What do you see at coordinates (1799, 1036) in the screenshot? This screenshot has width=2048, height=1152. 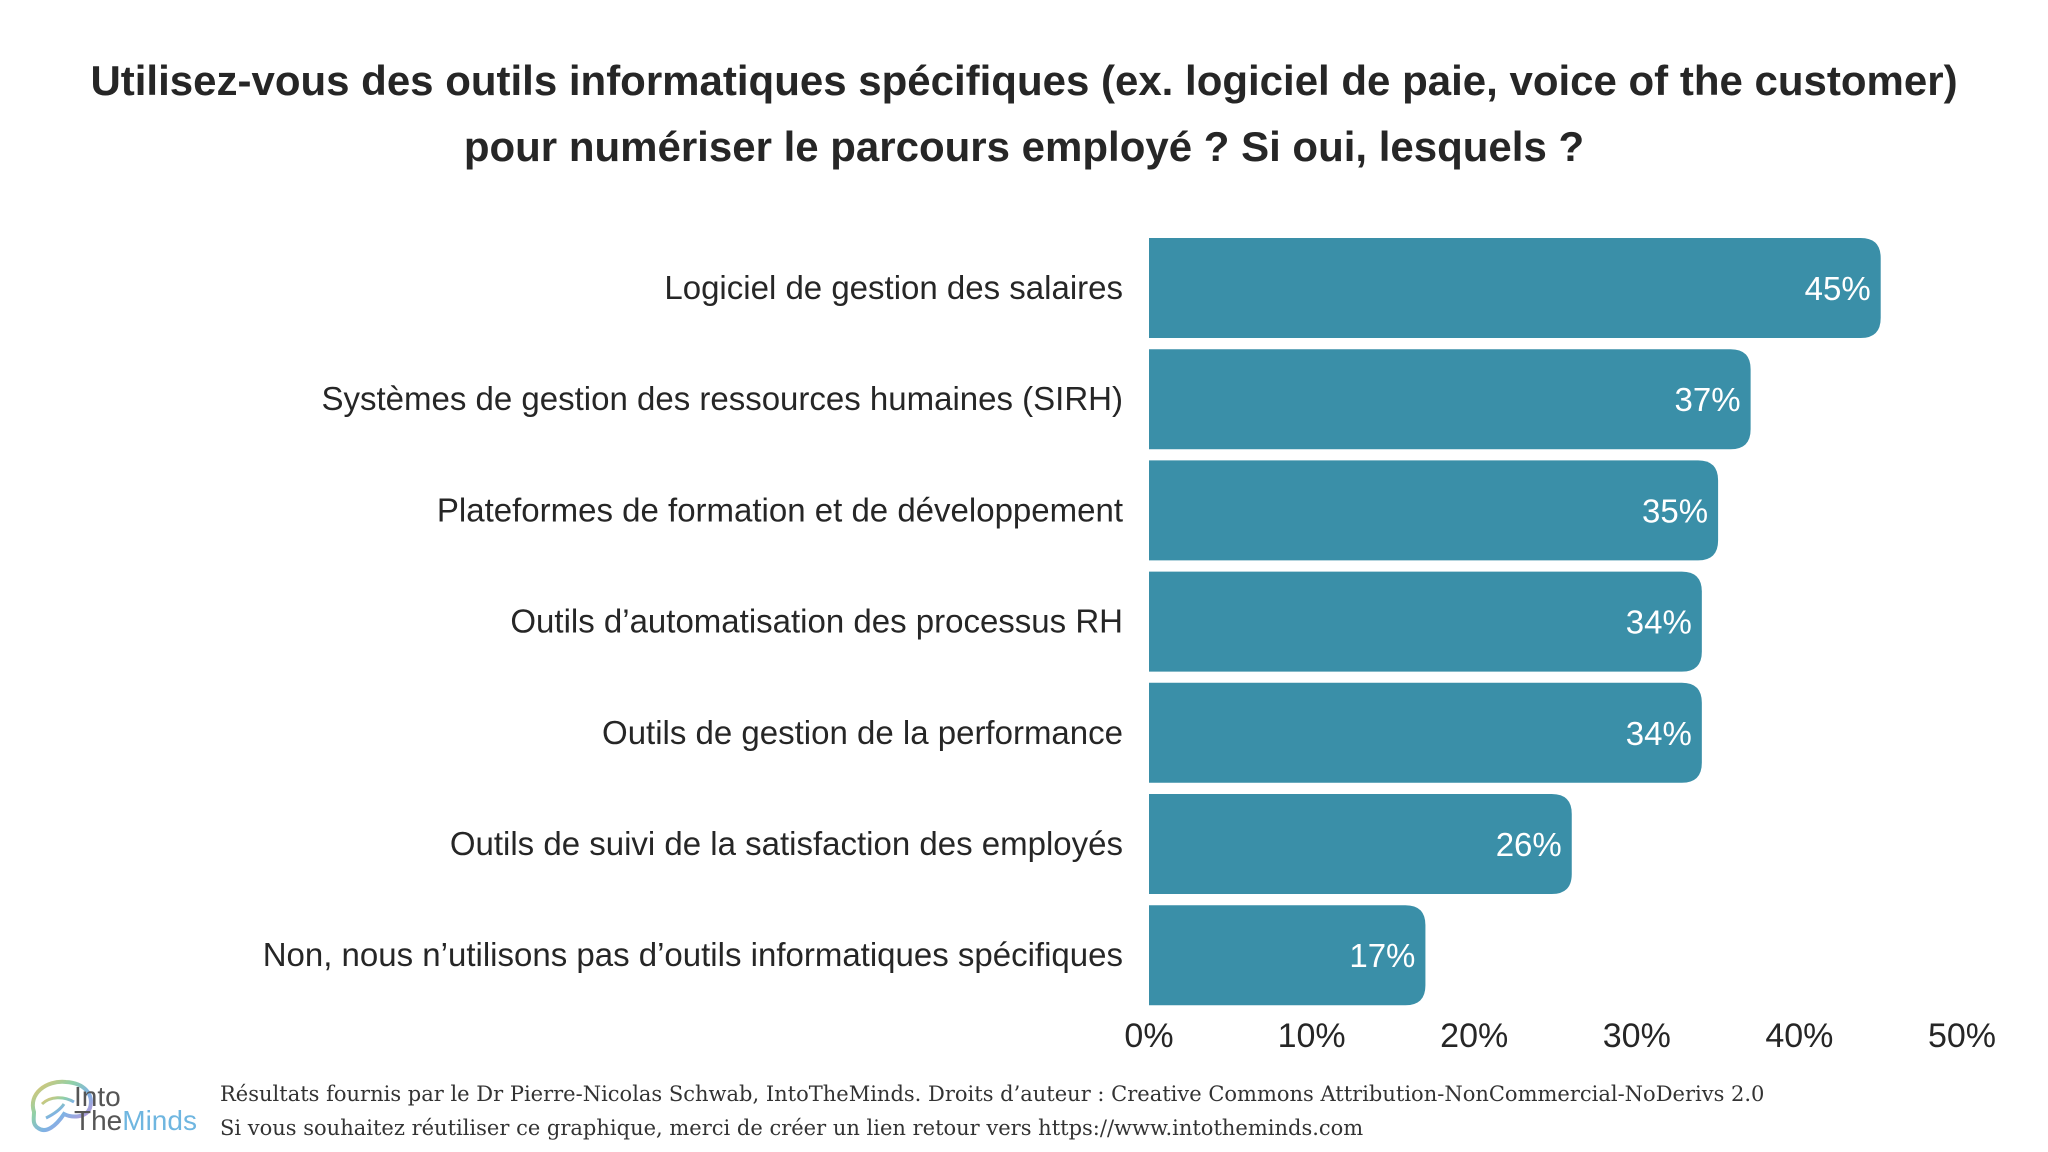 I see `x-tick-label: 40%` at bounding box center [1799, 1036].